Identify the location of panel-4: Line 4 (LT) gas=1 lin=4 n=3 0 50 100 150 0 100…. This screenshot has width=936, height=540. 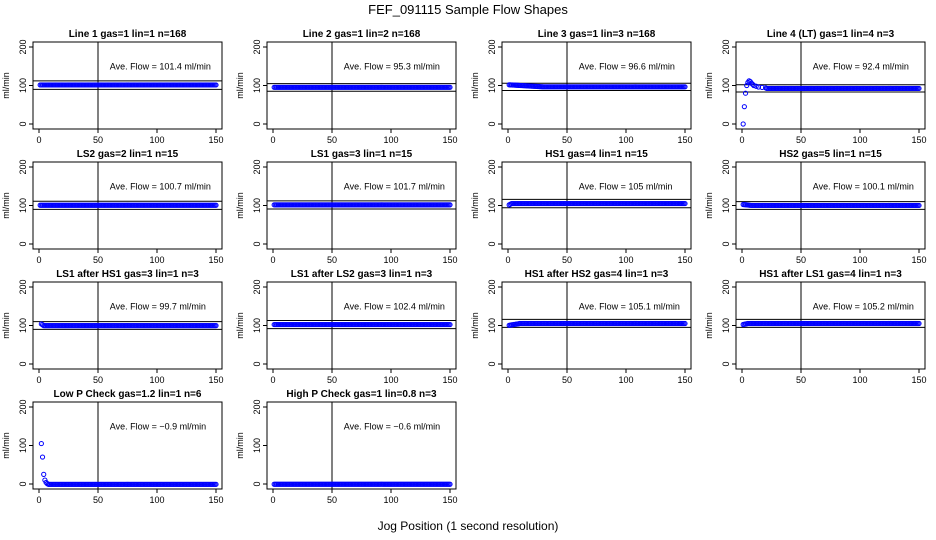
(815, 87).